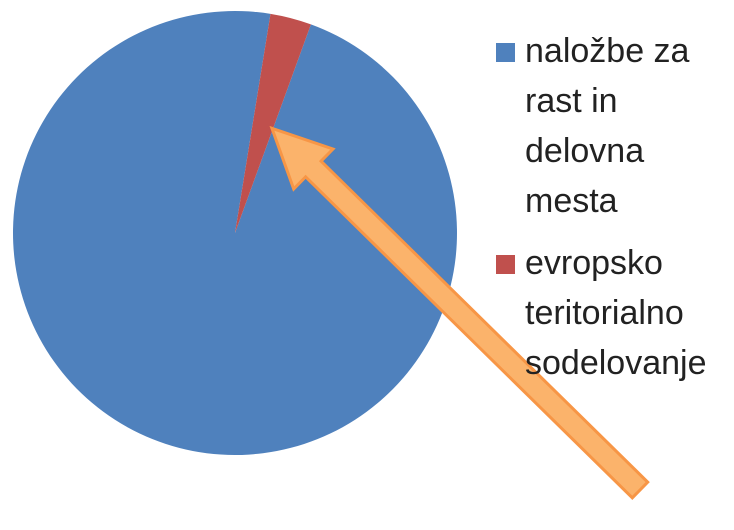 The image size is (734, 530). Describe the element at coordinates (607, 126) in the screenshot. I see `legend-label: naložbe za rast in delovna mesta` at that location.